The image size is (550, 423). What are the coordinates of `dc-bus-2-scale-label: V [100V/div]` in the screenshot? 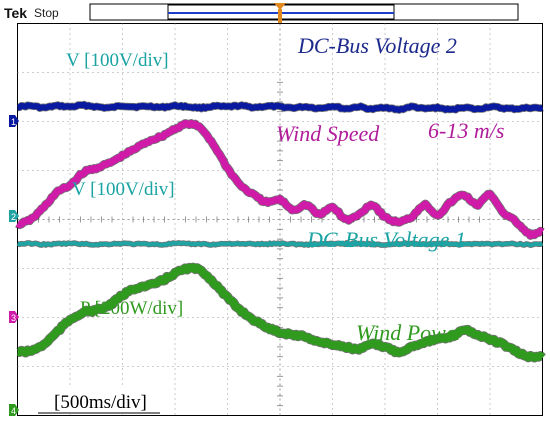 It's located at (117, 60).